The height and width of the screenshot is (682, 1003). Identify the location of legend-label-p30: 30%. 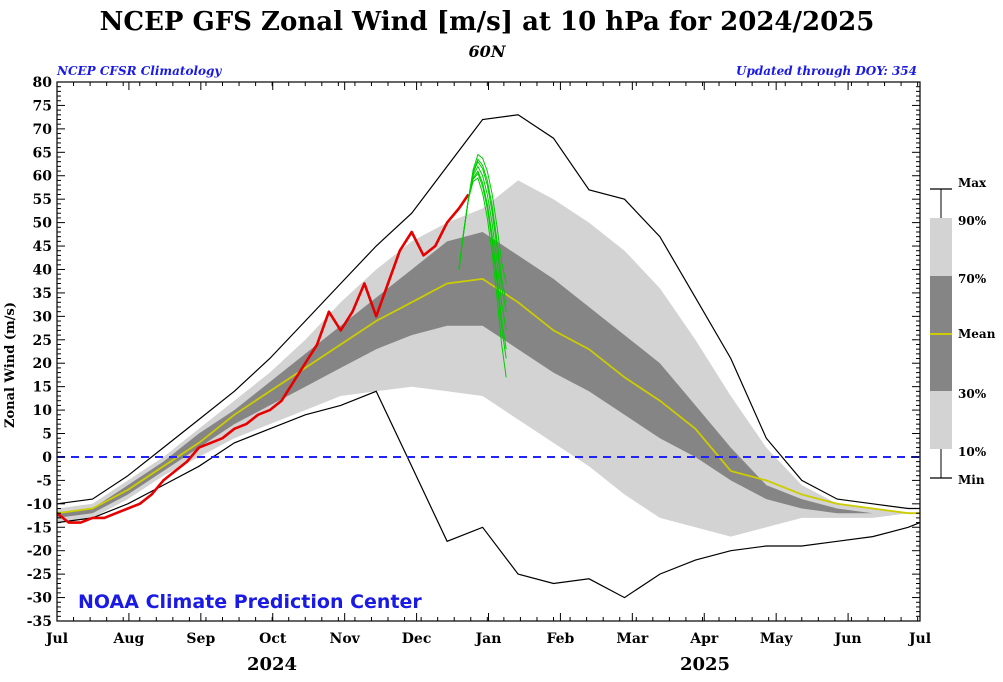
(972, 394).